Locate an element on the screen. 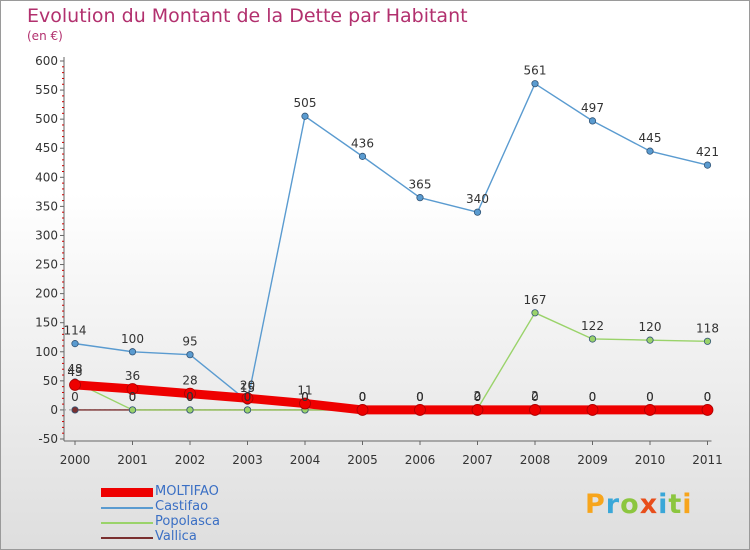 The width and height of the screenshot is (750, 550). data-label-castifao: 365 is located at coordinates (420, 185).